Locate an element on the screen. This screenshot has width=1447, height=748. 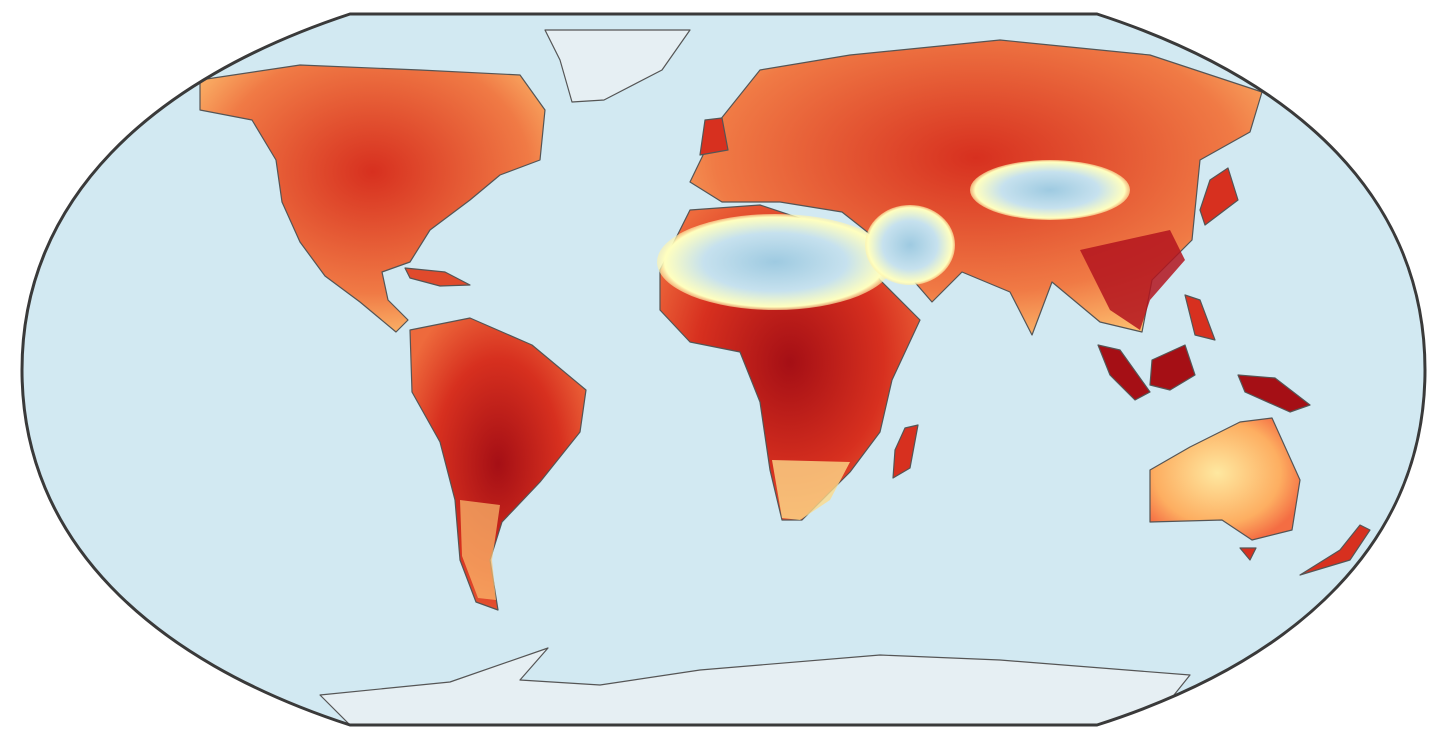
australia is located at coordinates (1225, 479).